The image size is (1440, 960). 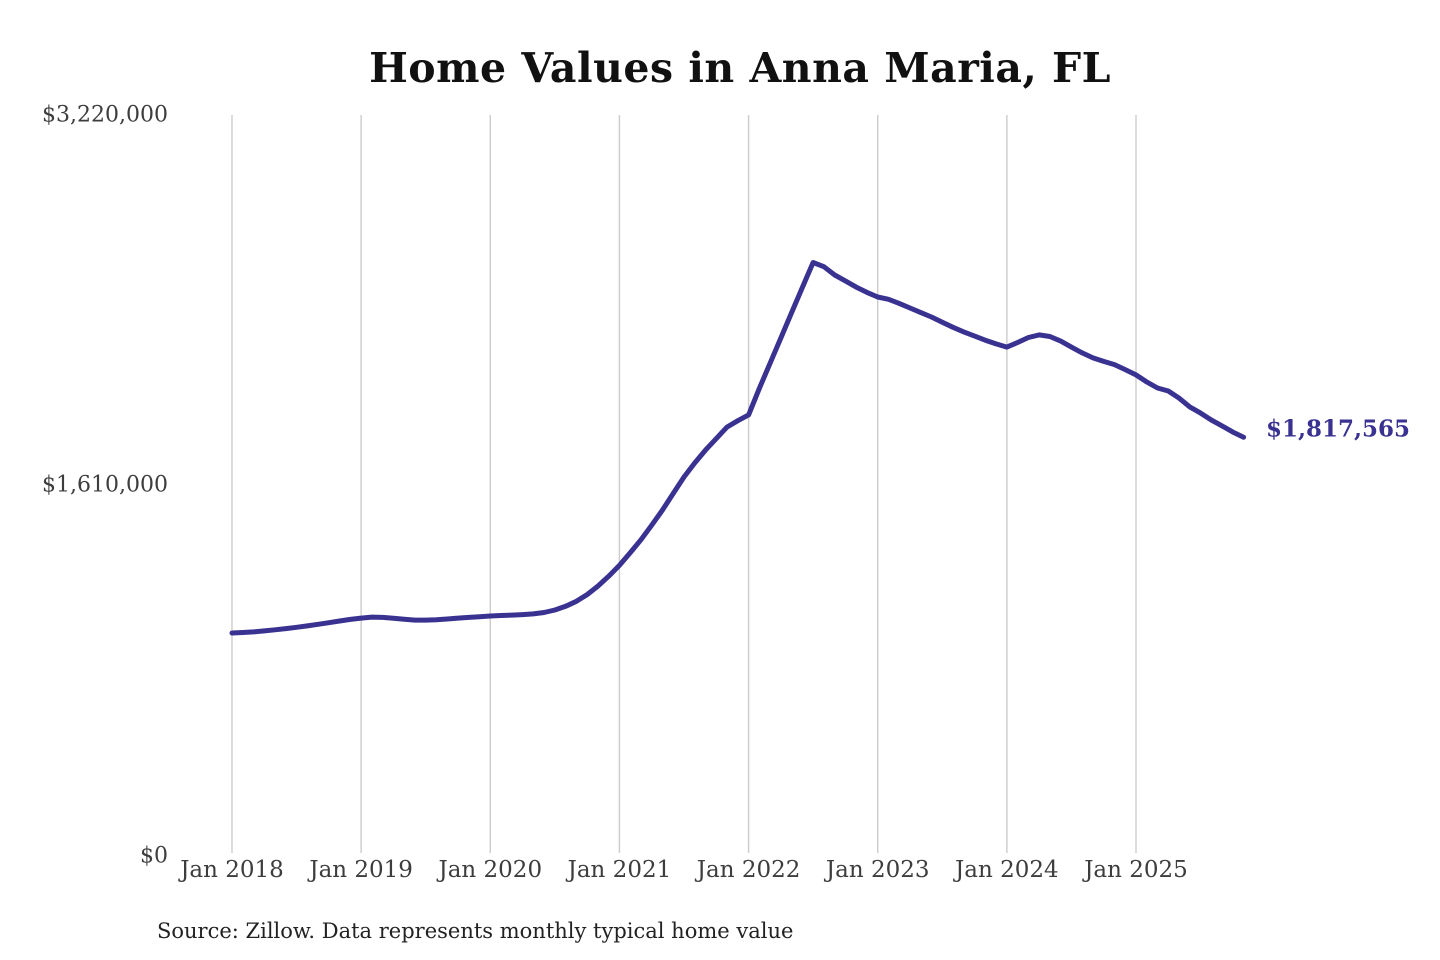 What do you see at coordinates (105, 485) in the screenshot?
I see `y-axis-tick-label: $1,610,000` at bounding box center [105, 485].